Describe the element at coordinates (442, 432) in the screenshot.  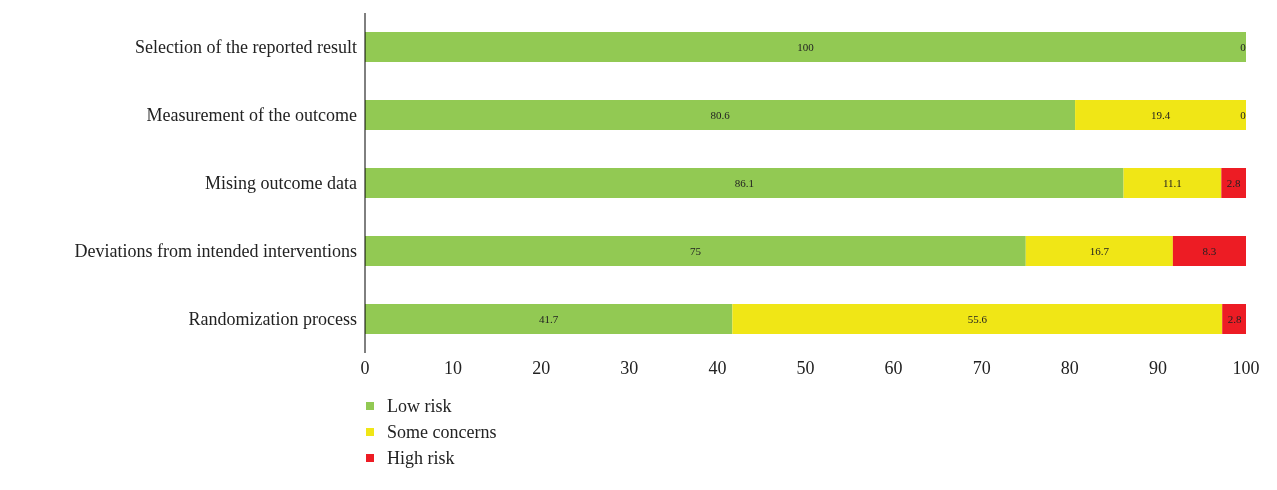
I see `legend-label: Some concerns` at that location.